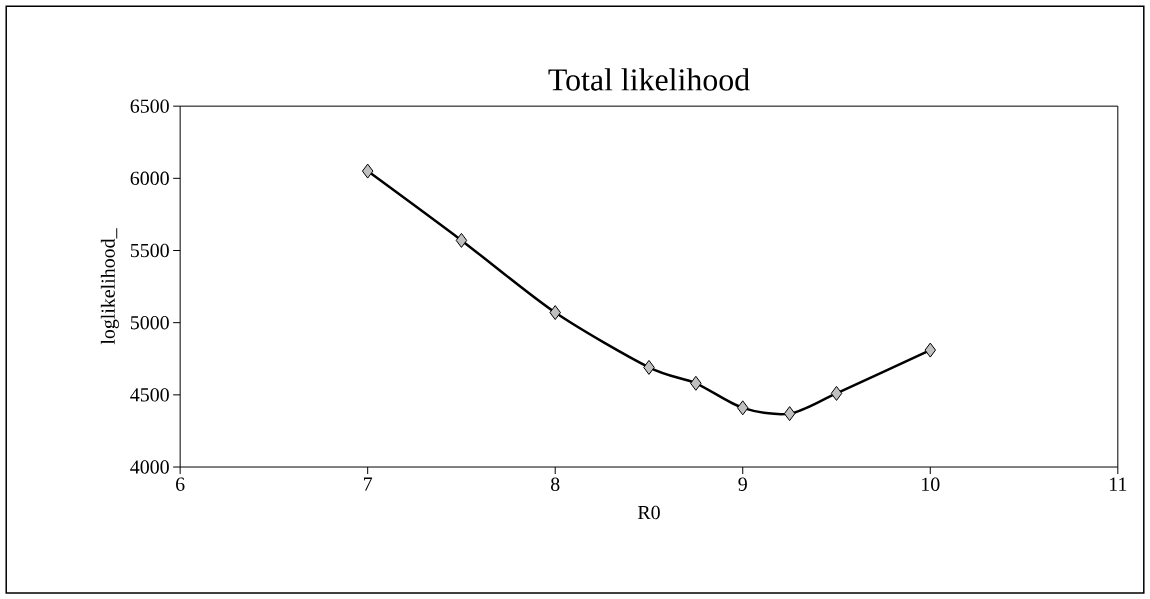 The height and width of the screenshot is (599, 1150). What do you see at coordinates (149, 178) in the screenshot?
I see `y-tick-label: 6000` at bounding box center [149, 178].